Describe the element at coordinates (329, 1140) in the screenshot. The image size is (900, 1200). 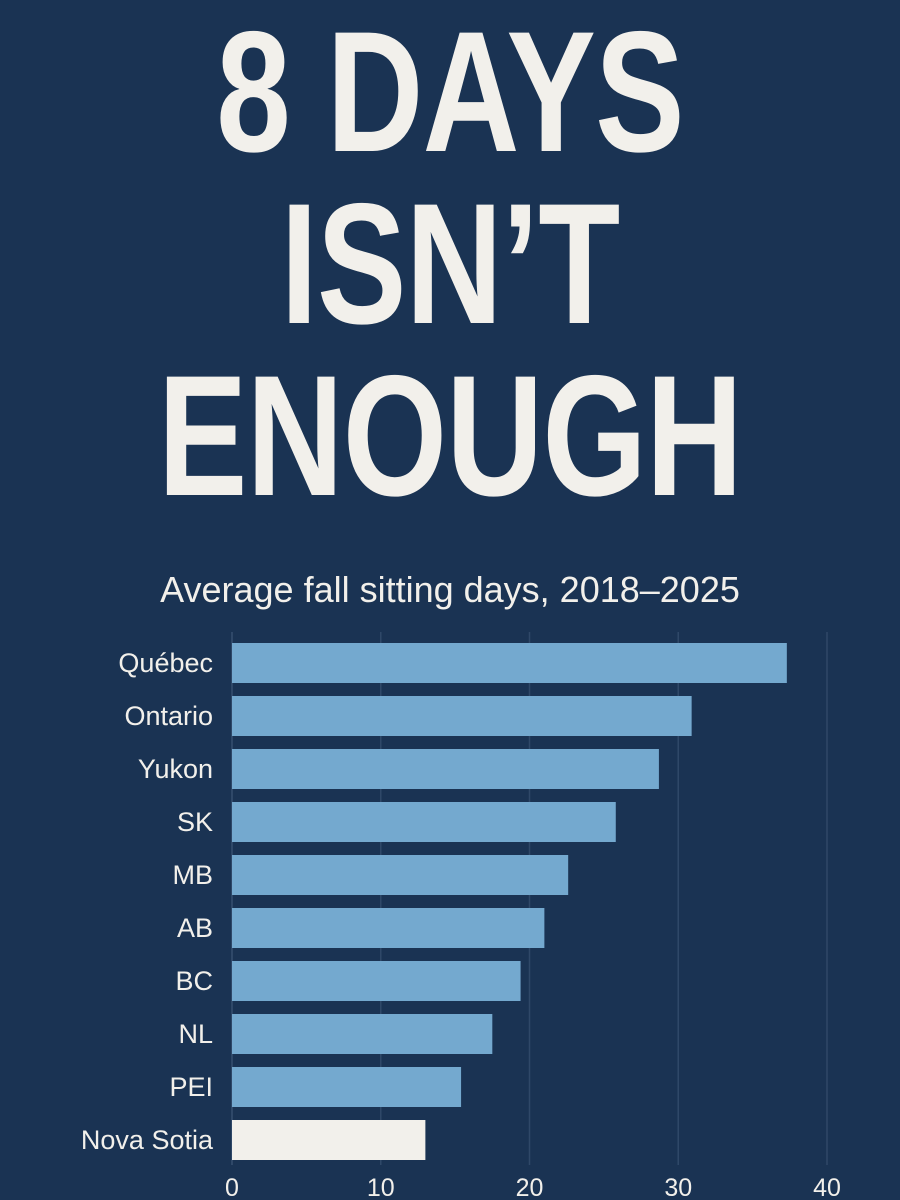
I see `bar-nova-sotia` at that location.